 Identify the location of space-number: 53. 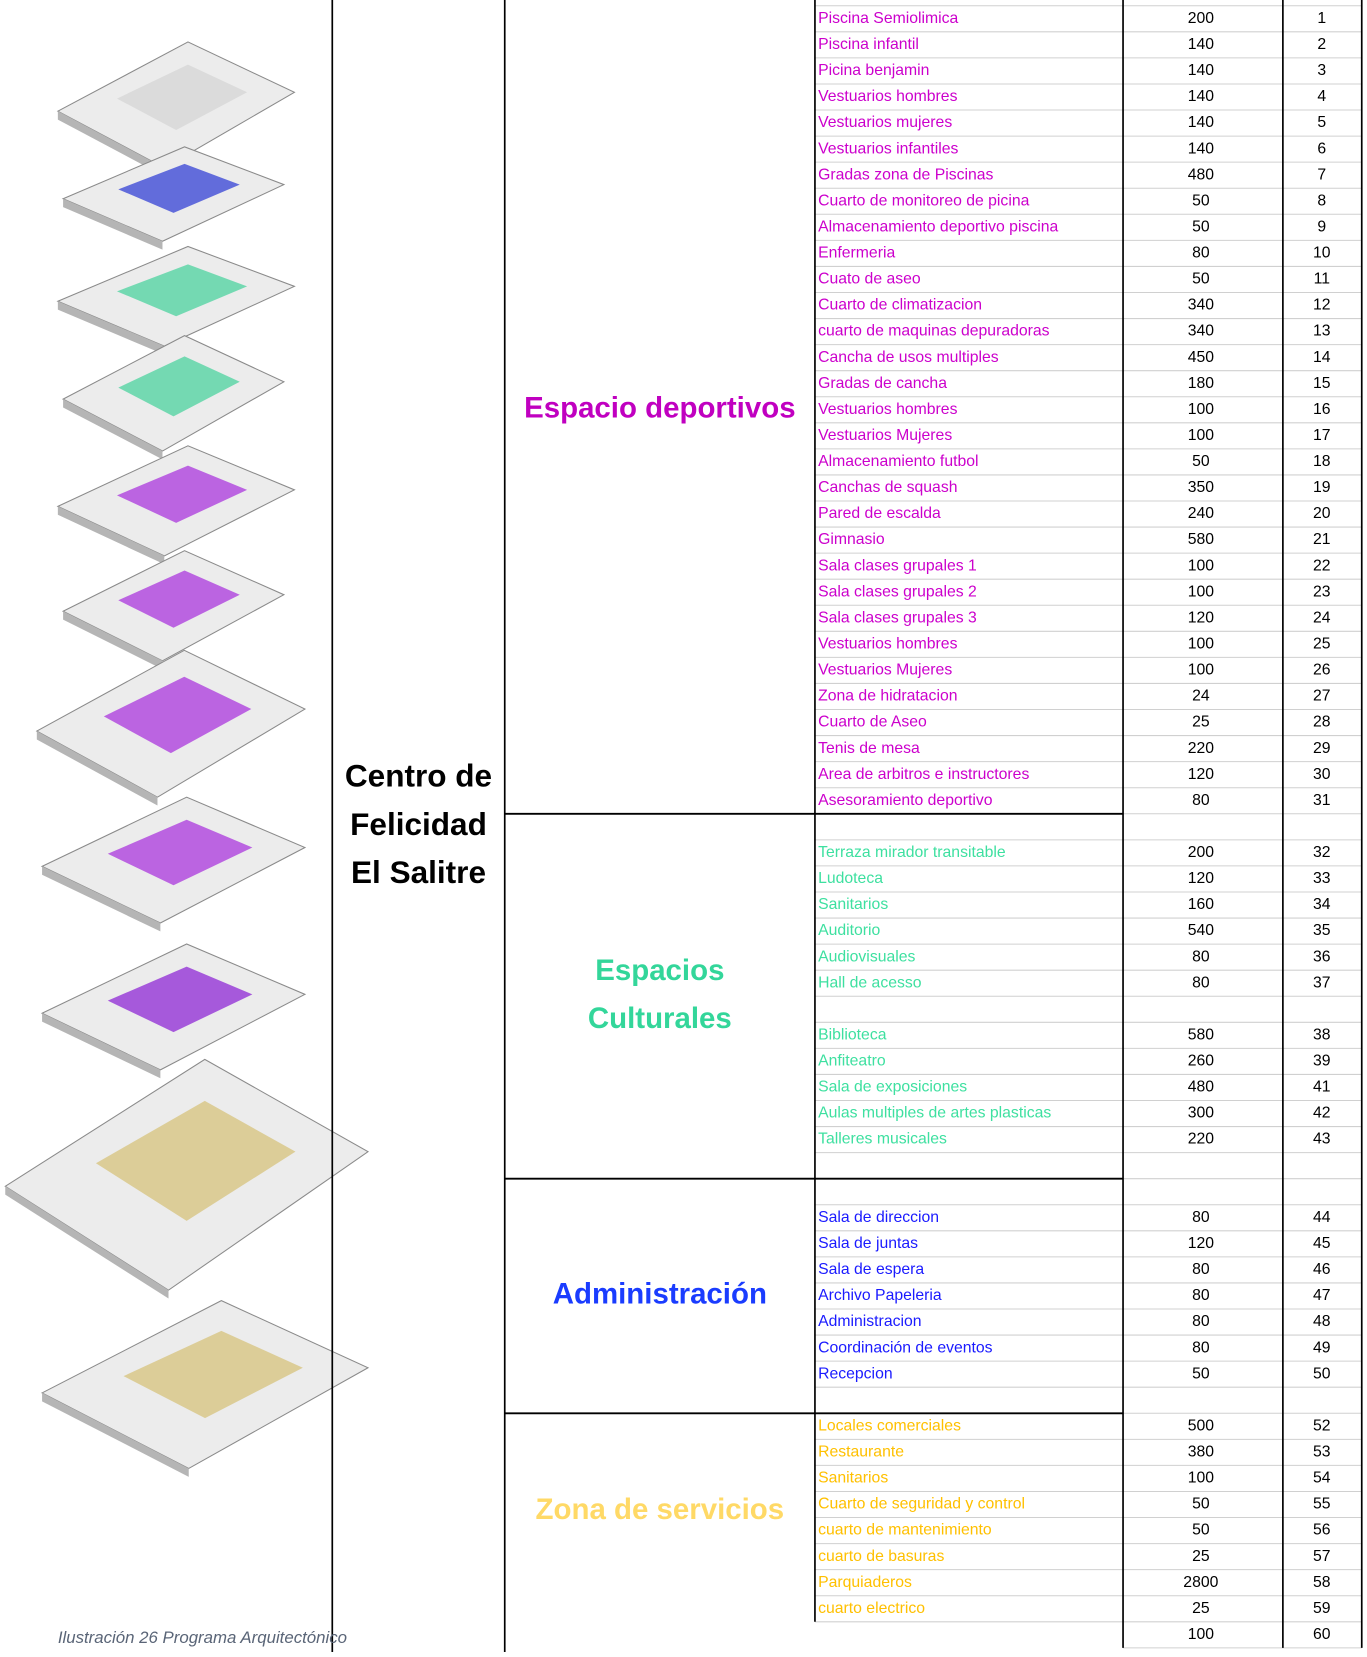
(1322, 1452).